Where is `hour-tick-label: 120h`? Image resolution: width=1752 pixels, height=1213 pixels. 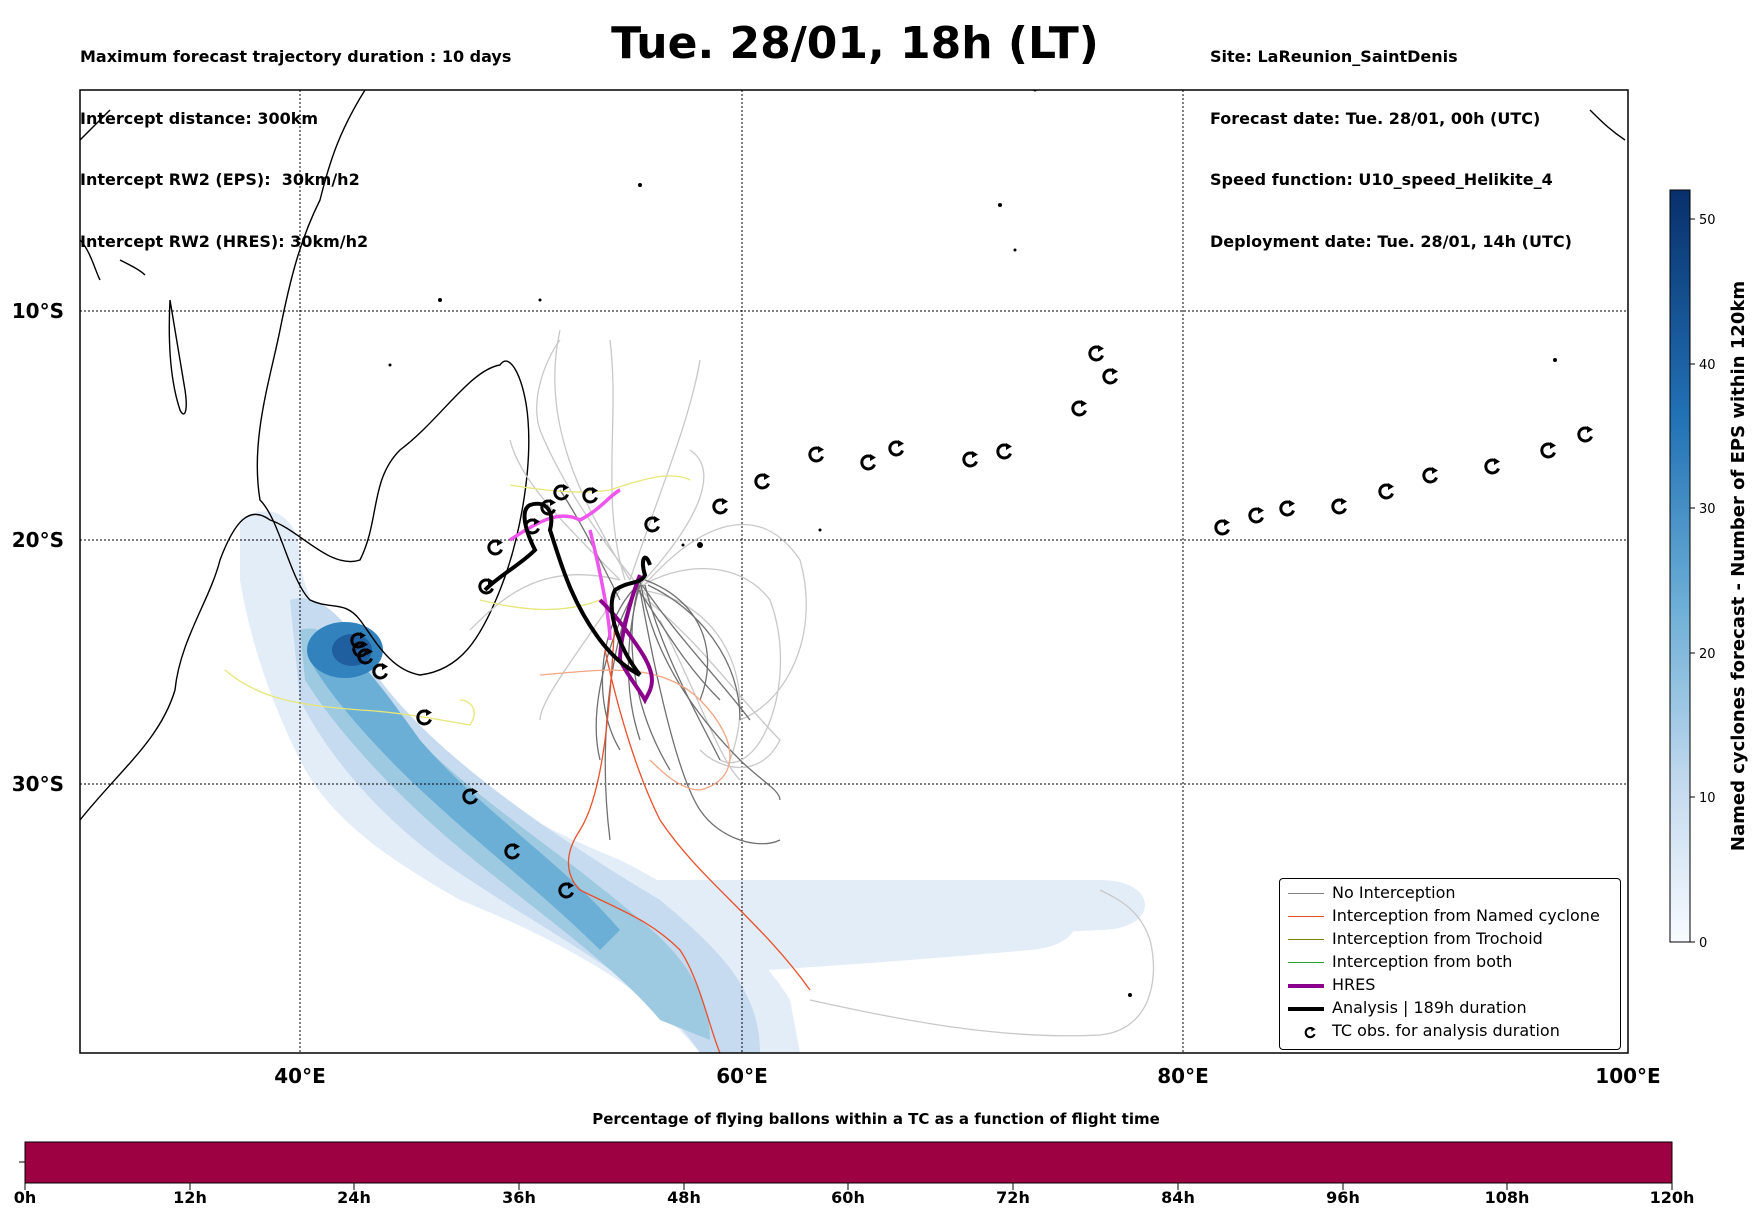 hour-tick-label: 120h is located at coordinates (1672, 1197).